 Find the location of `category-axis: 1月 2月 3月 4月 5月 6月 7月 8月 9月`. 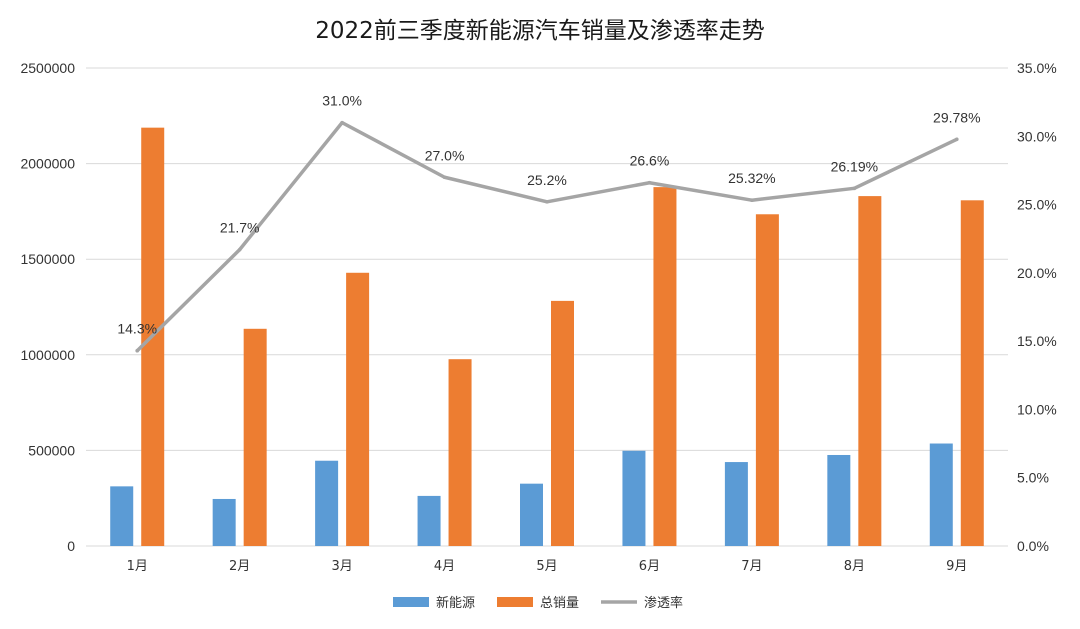

category-axis: 1月 2月 3月 4月 5月 6月 7月 8月 9月 is located at coordinates (547, 566).